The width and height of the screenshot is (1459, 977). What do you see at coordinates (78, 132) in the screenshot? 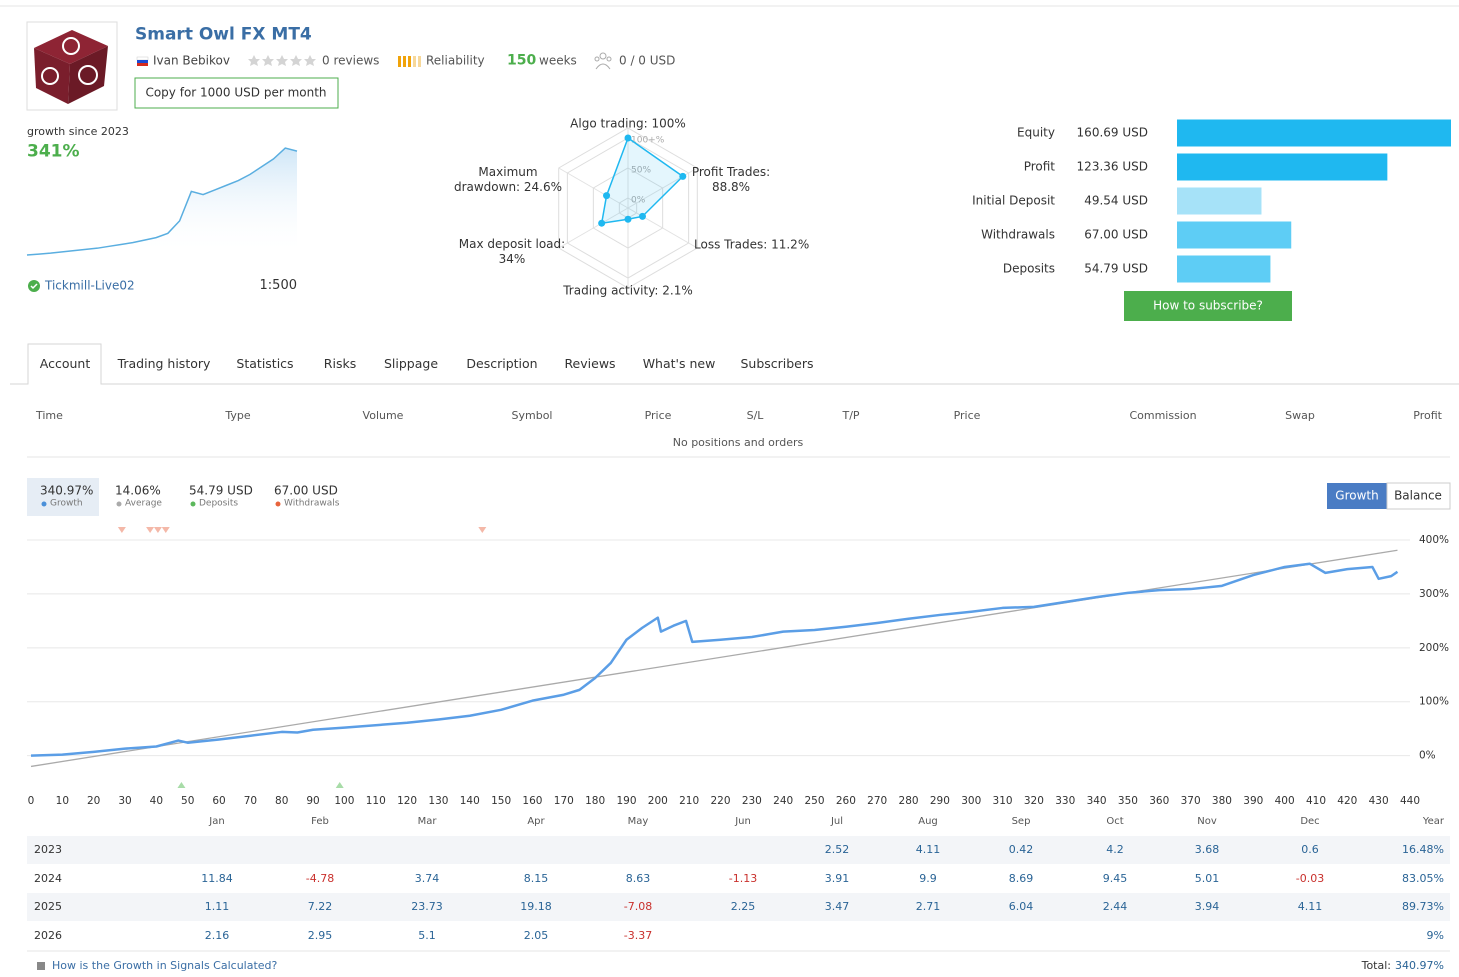
I see `growth-label: growth since 2023` at bounding box center [78, 132].